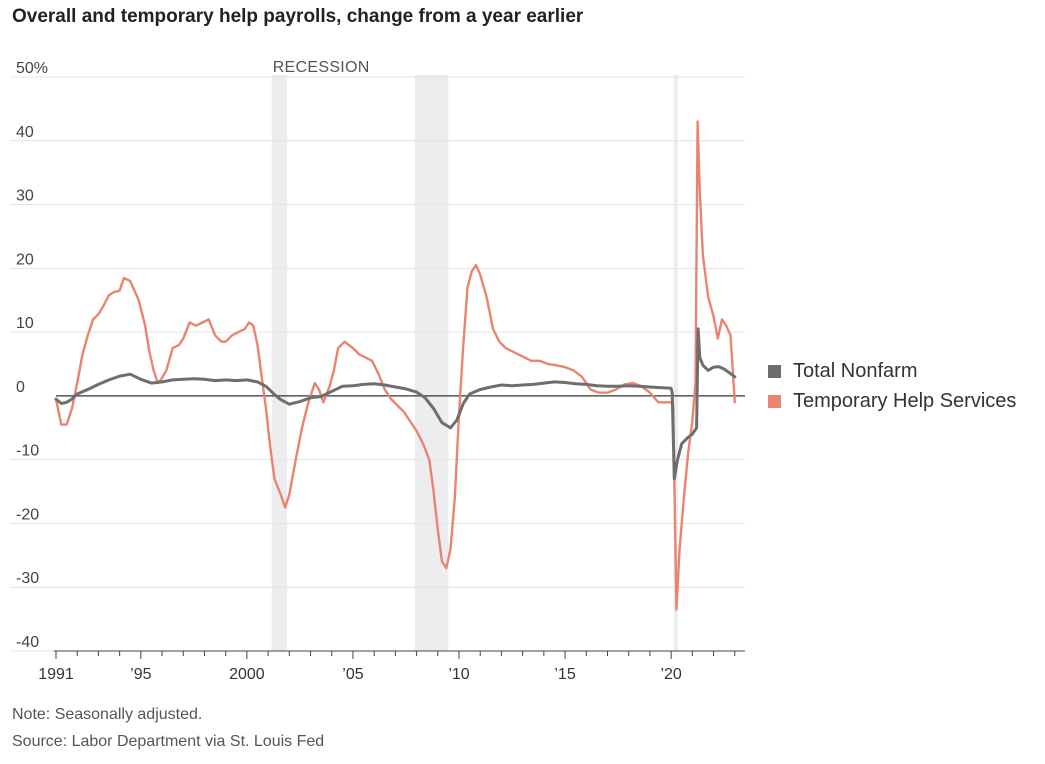 Image resolution: width=1045 pixels, height=764 pixels. What do you see at coordinates (905, 400) in the screenshot?
I see `legend-label-temporary-help: Temporary Help Services` at bounding box center [905, 400].